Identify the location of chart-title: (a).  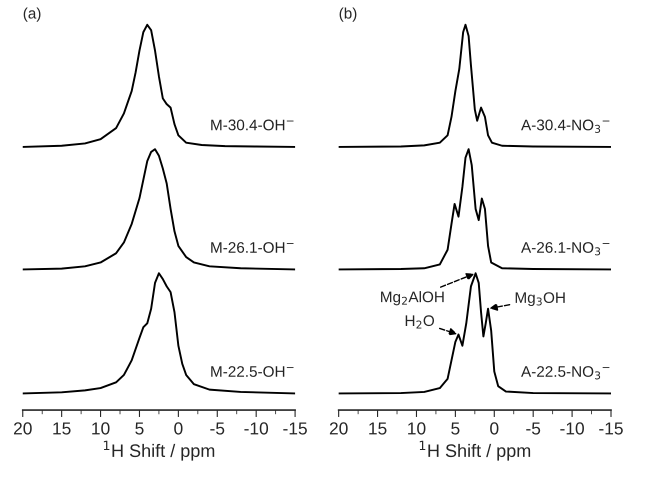
(32, 14).